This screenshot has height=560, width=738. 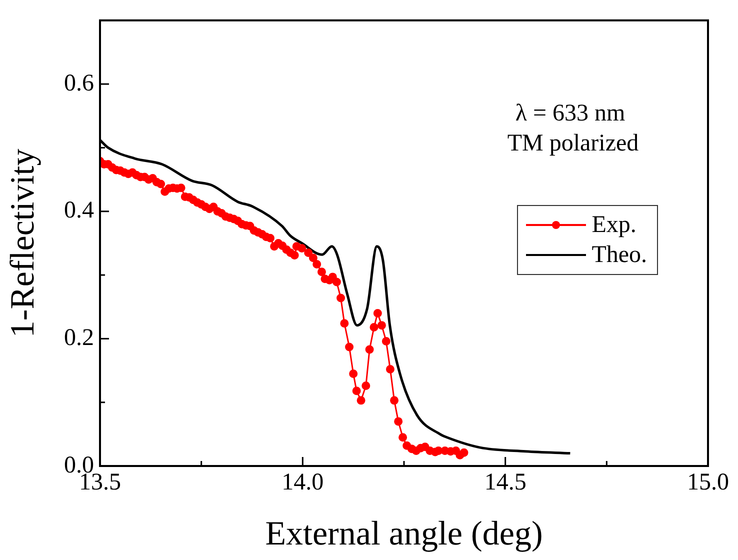 I want to click on y-tick-label: 0.4, so click(x=79, y=211).